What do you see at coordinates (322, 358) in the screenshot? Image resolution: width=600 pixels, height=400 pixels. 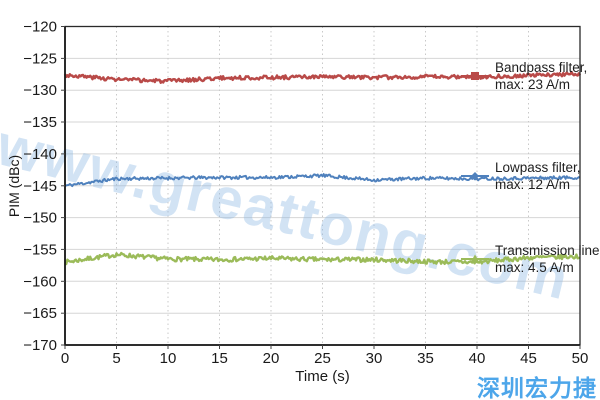 I see `x-tick-label: 25` at bounding box center [322, 358].